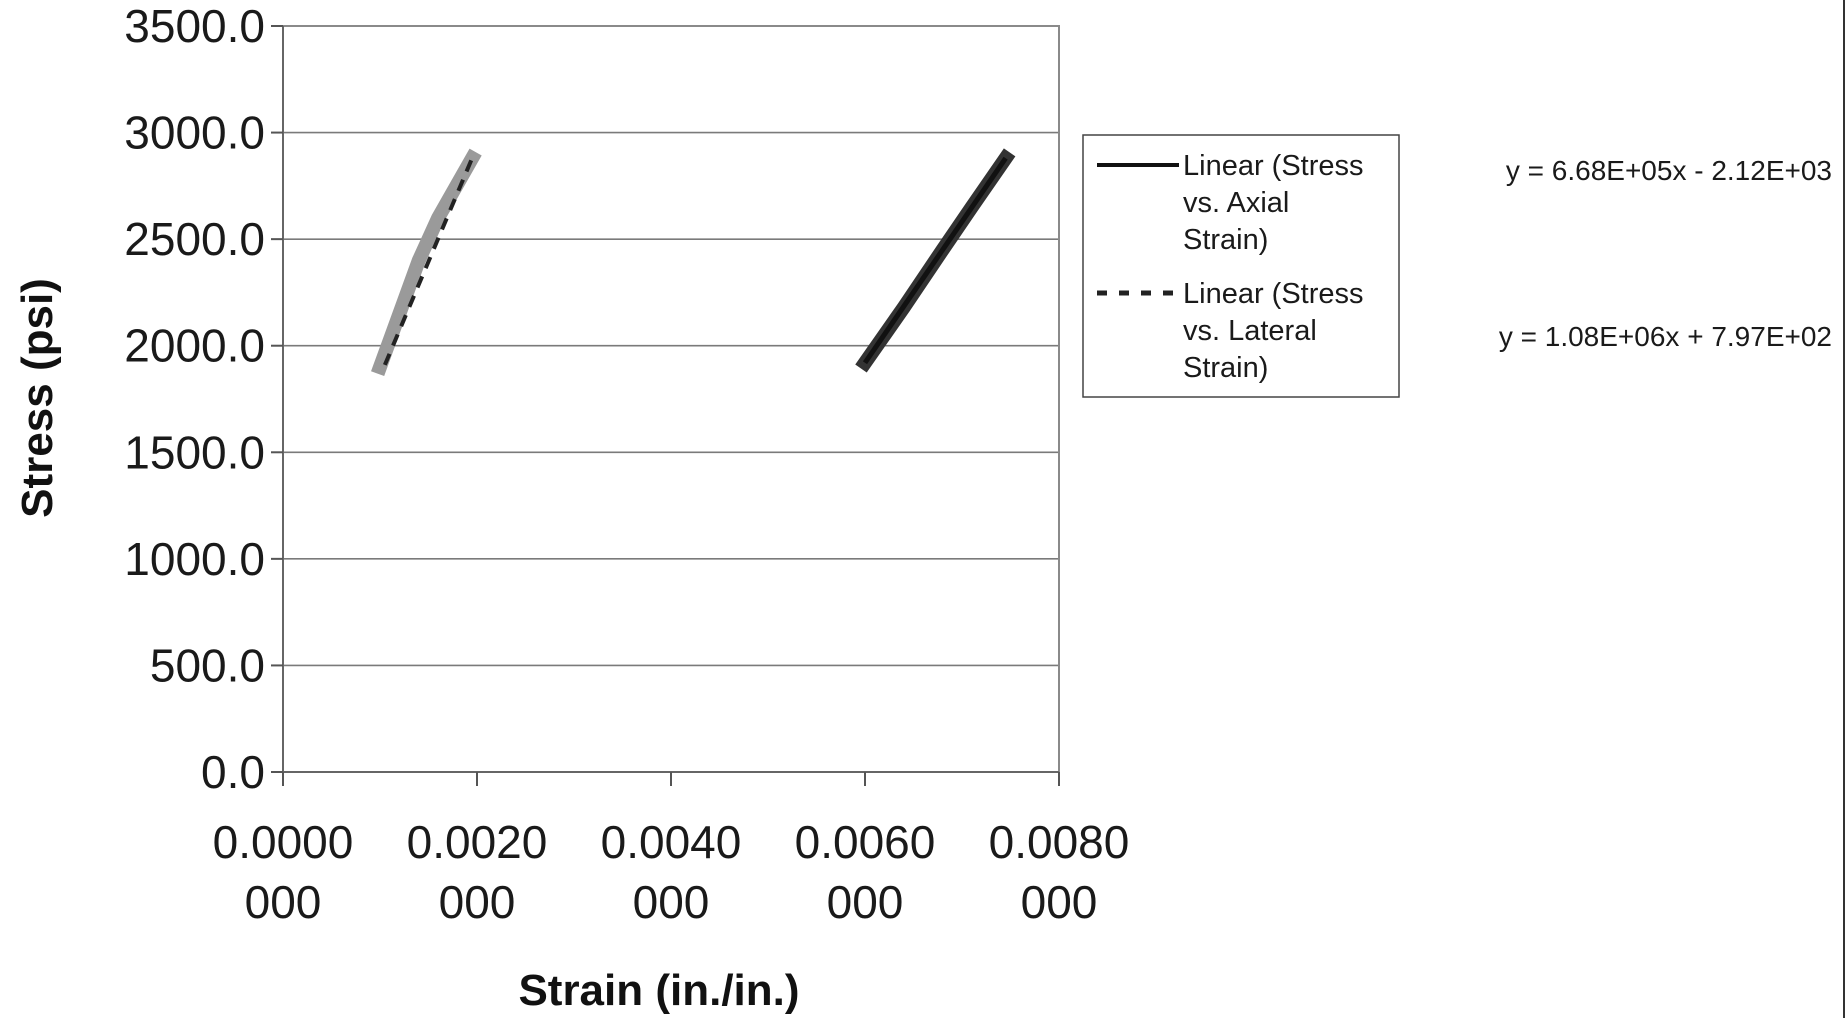 This screenshot has height=1018, width=1847. Describe the element at coordinates (658, 990) in the screenshot. I see `x-axis-title: Strain (in./in.)` at that location.